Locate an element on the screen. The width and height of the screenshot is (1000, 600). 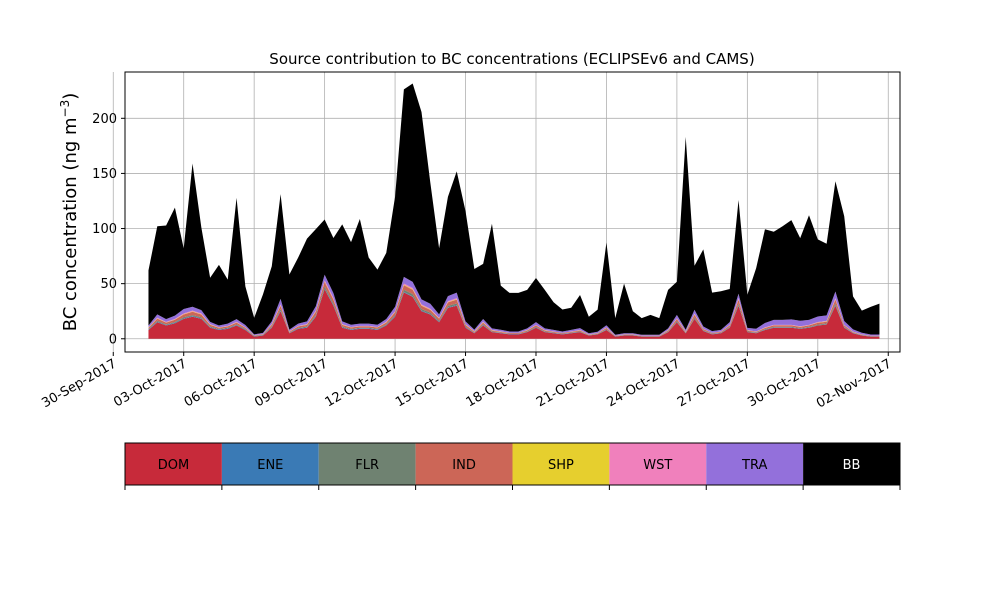
legend-label-ene: ENE is located at coordinates (270, 465).